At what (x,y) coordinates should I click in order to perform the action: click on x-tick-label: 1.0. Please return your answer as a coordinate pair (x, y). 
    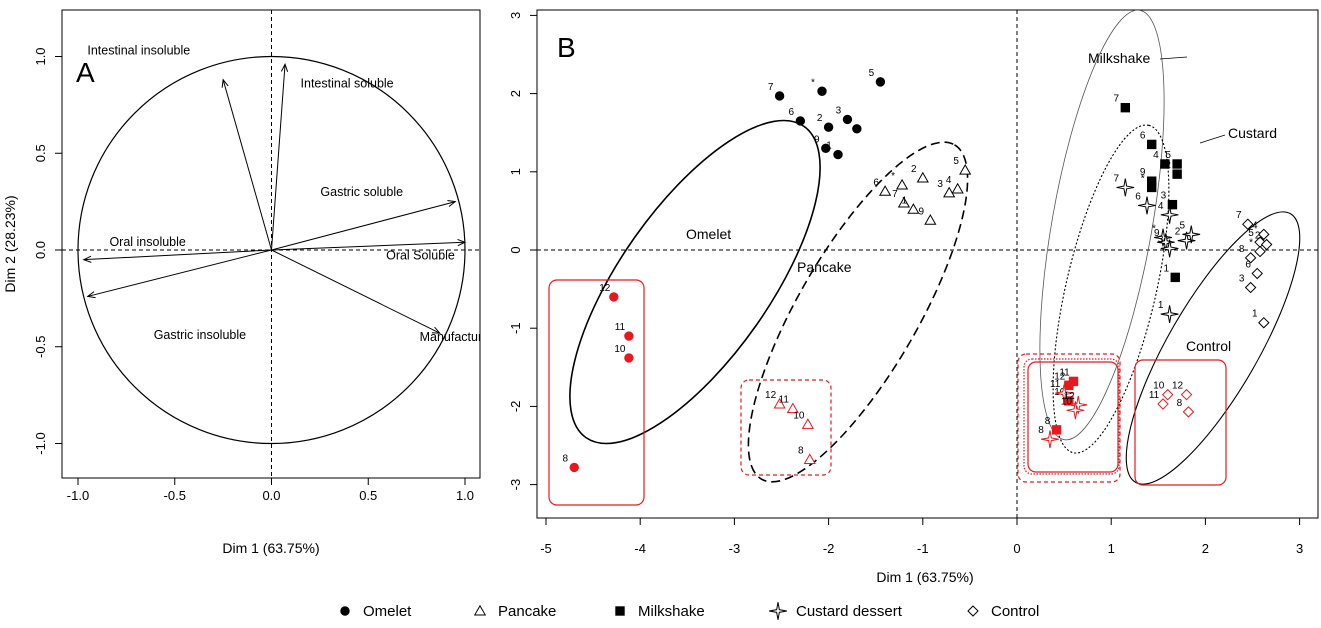
    Looking at the image, I should click on (465, 495).